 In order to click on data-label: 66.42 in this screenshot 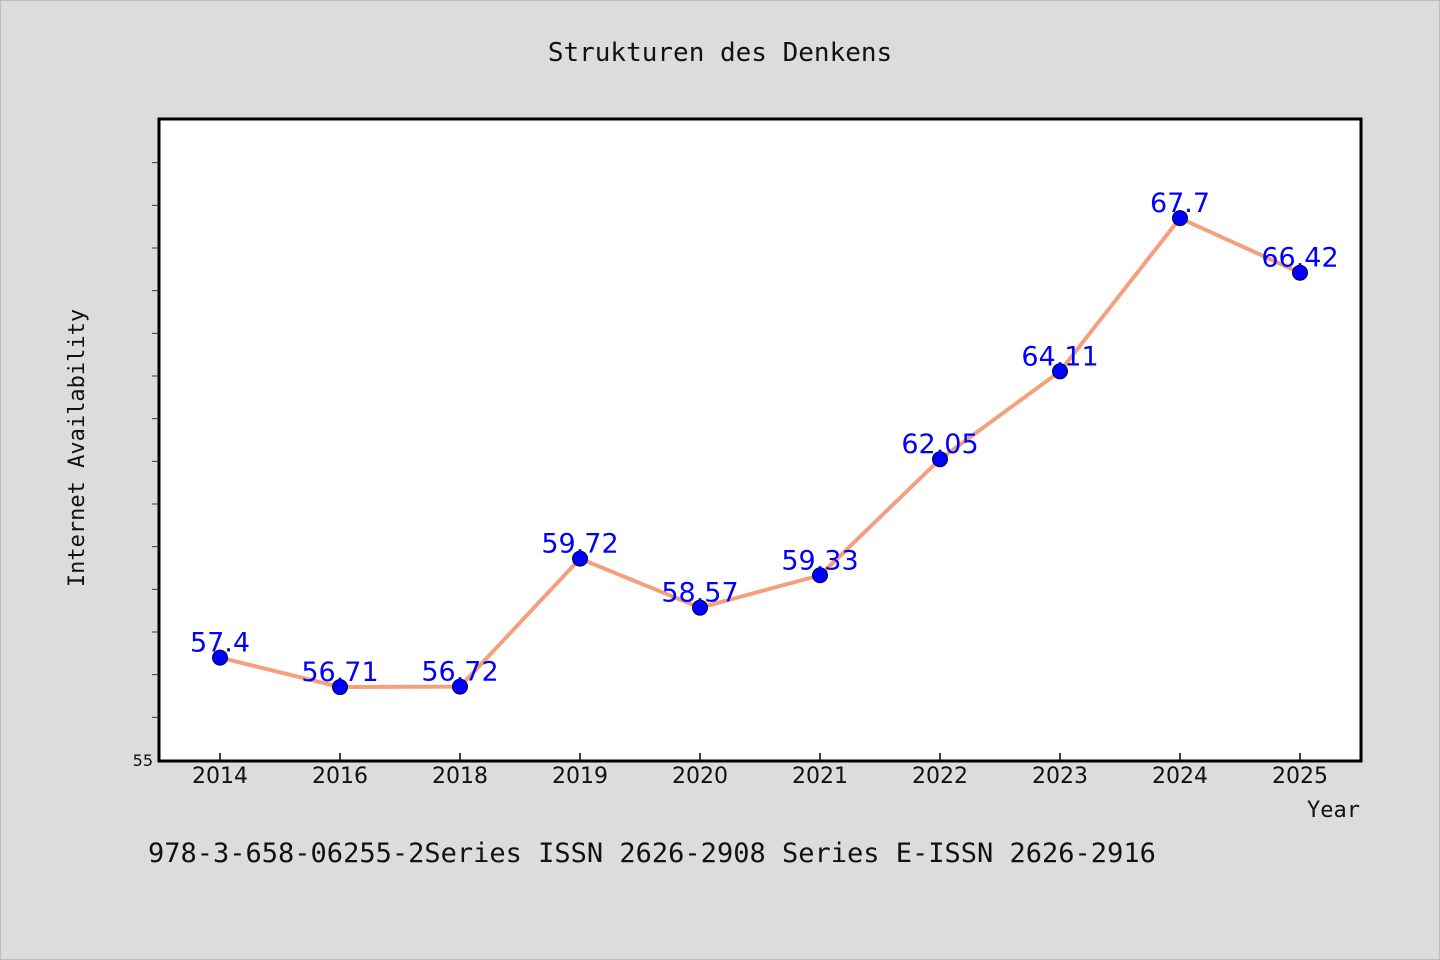, I will do `click(1299, 258)`.